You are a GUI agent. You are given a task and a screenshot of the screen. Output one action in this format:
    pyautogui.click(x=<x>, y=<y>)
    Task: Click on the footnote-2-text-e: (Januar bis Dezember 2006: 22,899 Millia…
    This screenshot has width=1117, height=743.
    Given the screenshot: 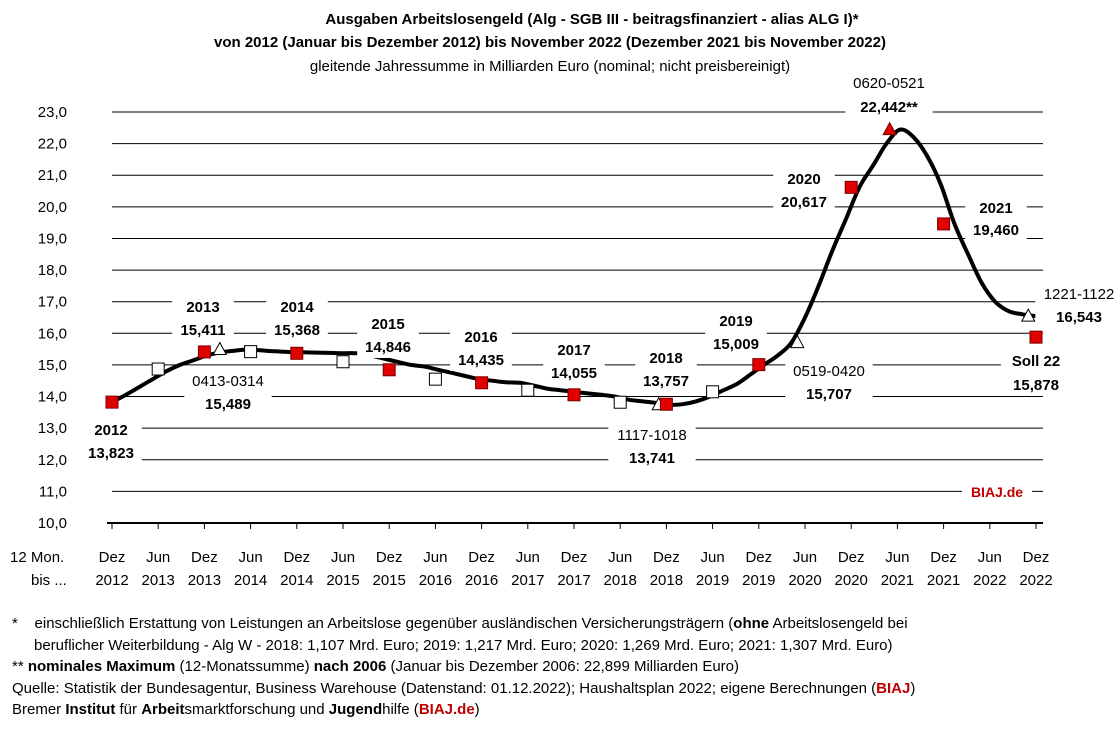 What is the action you would take?
    pyautogui.click(x=562, y=666)
    